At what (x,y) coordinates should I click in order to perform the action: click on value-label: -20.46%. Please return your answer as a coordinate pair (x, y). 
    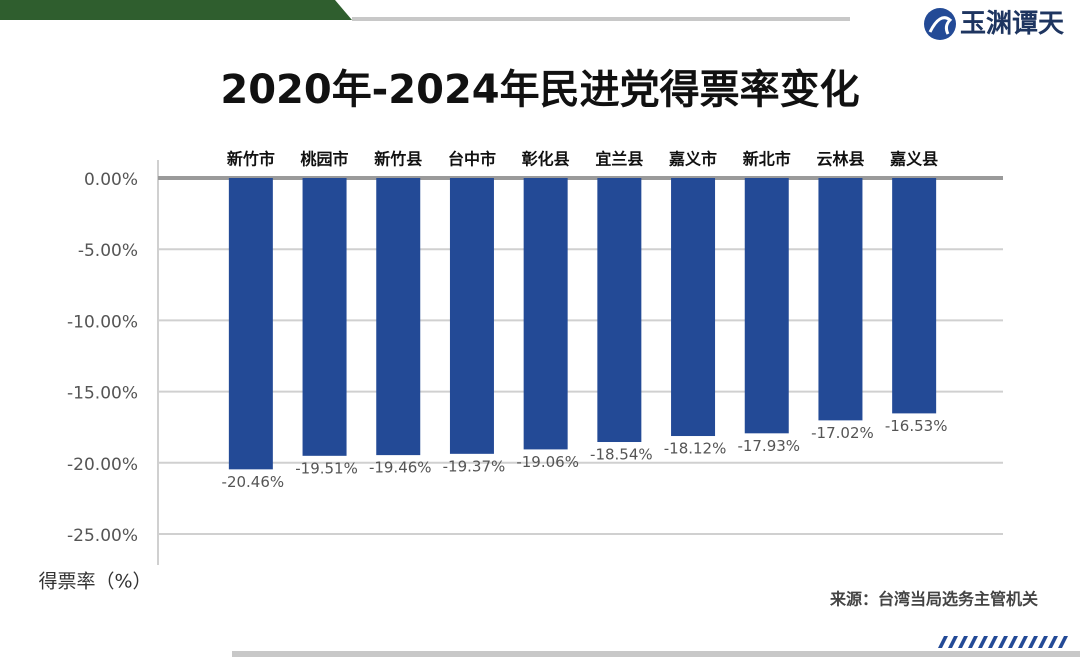
    Looking at the image, I should click on (253, 482).